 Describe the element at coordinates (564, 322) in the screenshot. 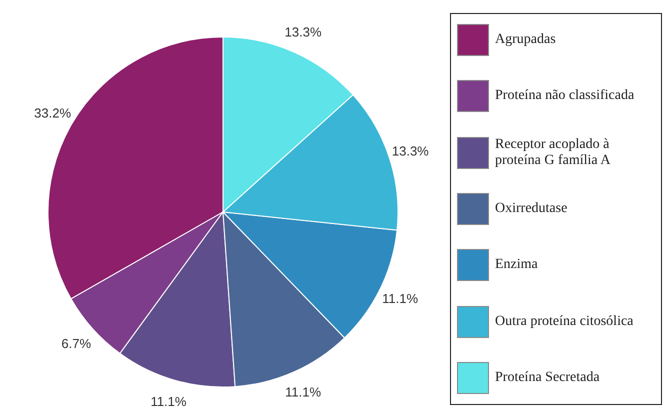

I see `legend-label: Outra proteína citosólica` at that location.